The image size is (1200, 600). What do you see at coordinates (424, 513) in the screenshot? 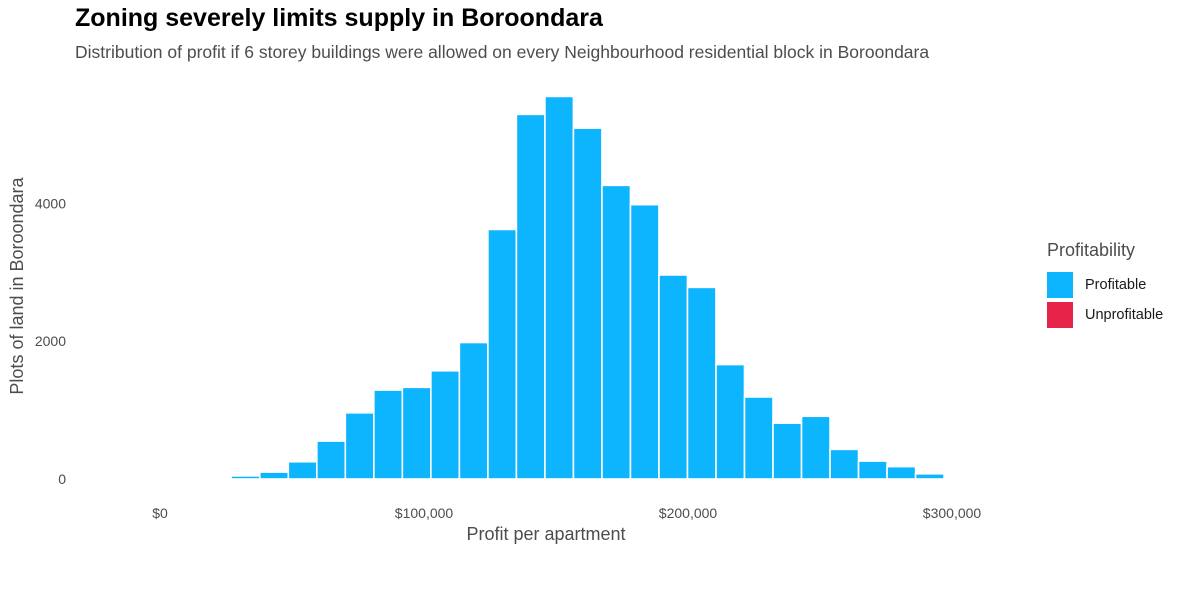
I see `x-tick-label: $100,000` at bounding box center [424, 513].